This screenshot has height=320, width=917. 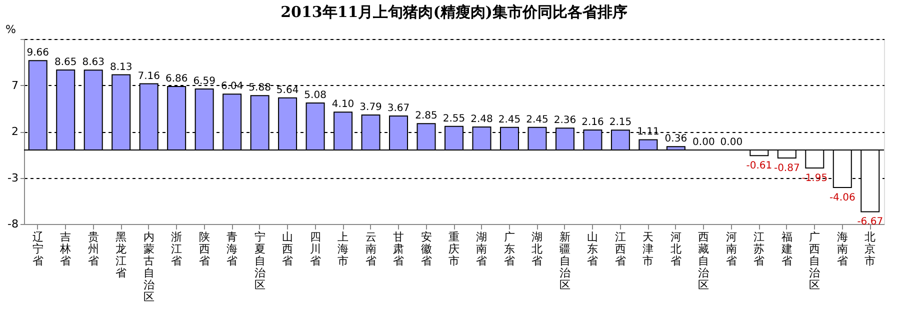 What do you see at coordinates (815, 178) in the screenshot?
I see `data-label: -1.95` at bounding box center [815, 178].